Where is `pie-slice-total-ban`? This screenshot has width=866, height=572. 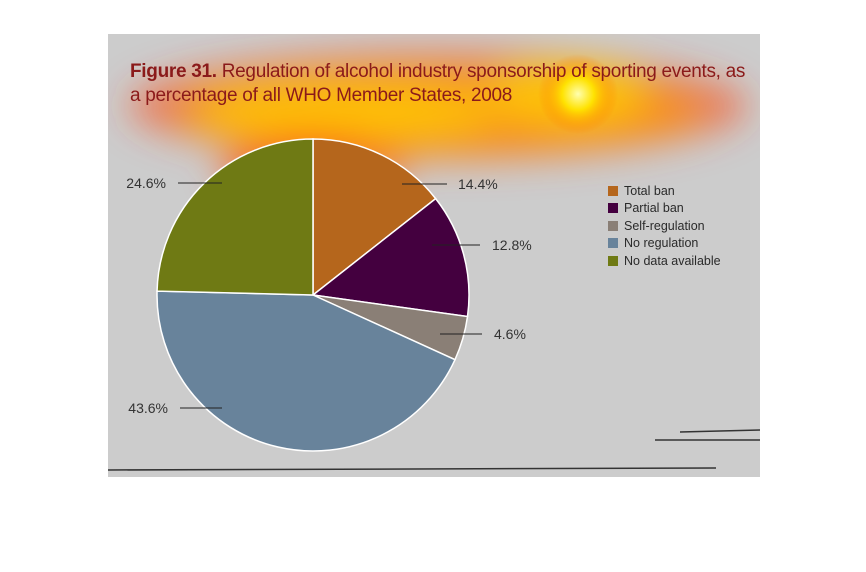
pie-slice-total-ban is located at coordinates (374, 217).